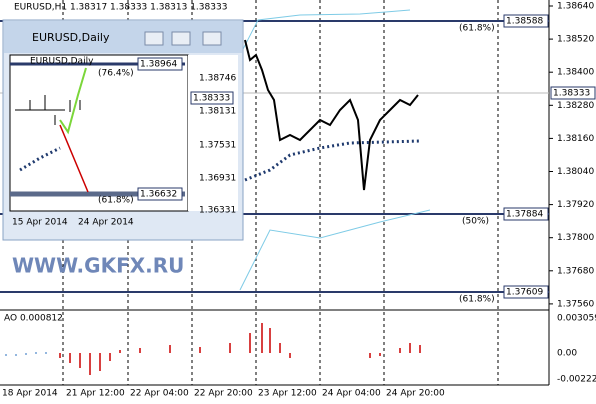  What do you see at coordinates (26, 354) in the screenshot?
I see `ao-bars` at bounding box center [26, 354].